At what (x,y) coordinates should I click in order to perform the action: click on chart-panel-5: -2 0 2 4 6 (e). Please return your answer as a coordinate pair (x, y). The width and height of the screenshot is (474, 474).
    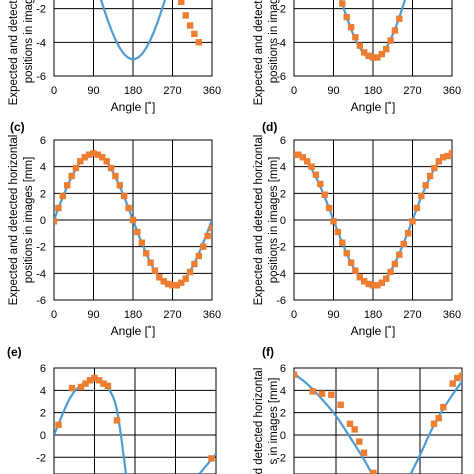
    Looking at the image, I should click on (112, 409).